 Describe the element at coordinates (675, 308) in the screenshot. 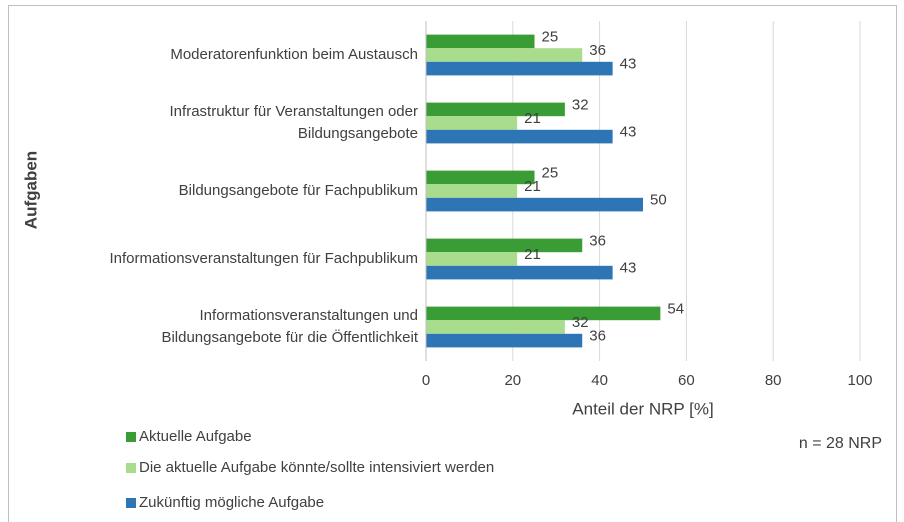

I see `data-label: 54` at that location.